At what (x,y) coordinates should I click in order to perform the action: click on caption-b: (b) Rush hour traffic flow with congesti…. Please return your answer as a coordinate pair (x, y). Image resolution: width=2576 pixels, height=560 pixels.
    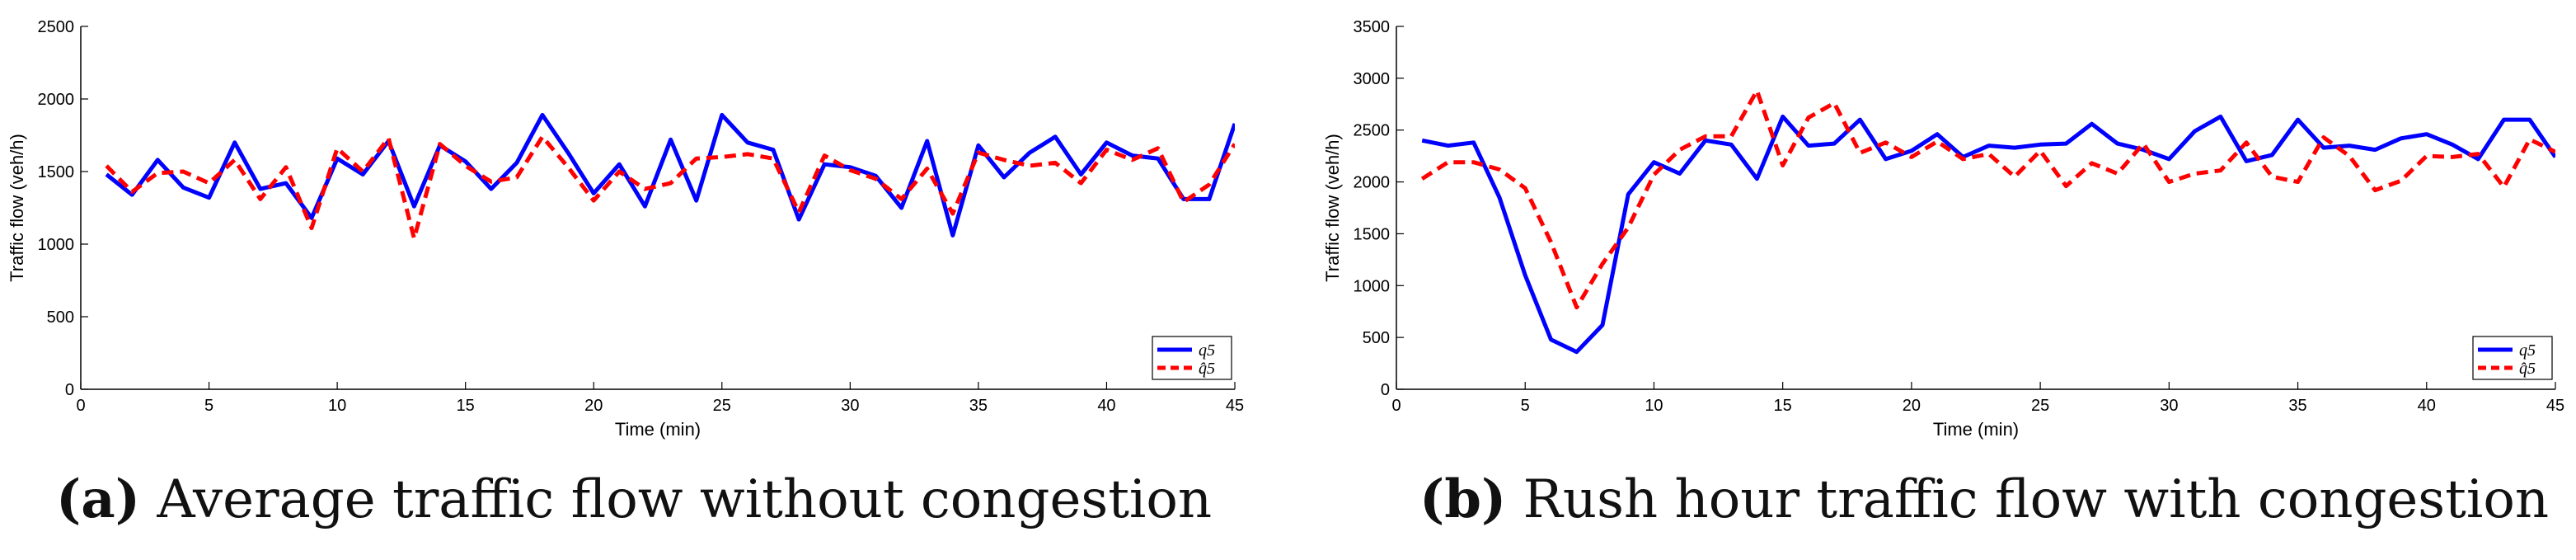
    Looking at the image, I should click on (1984, 499).